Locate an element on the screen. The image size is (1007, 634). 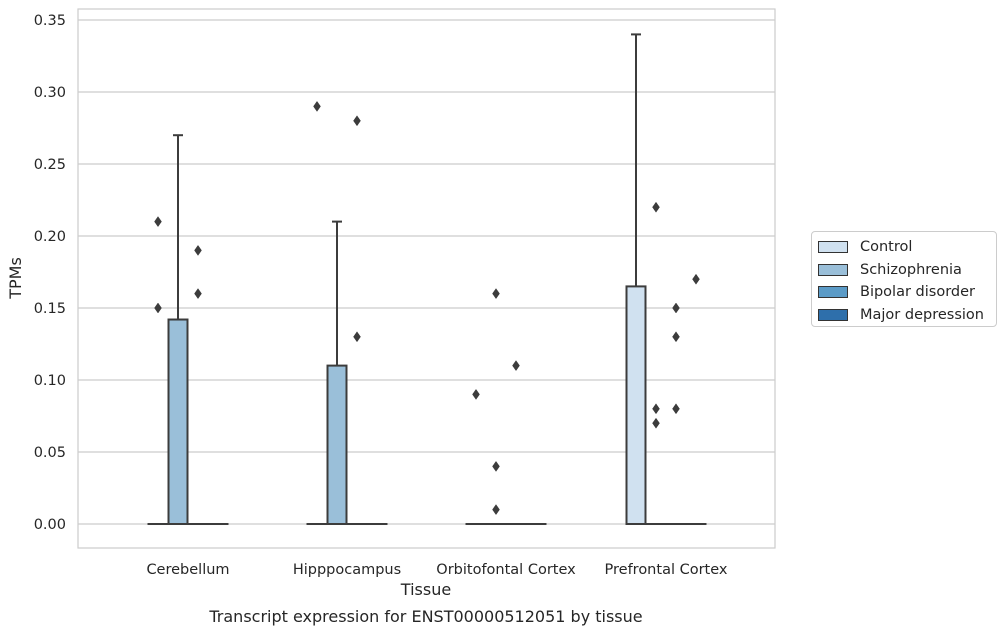
y-tick-label: 0.25 is located at coordinates (50, 165).